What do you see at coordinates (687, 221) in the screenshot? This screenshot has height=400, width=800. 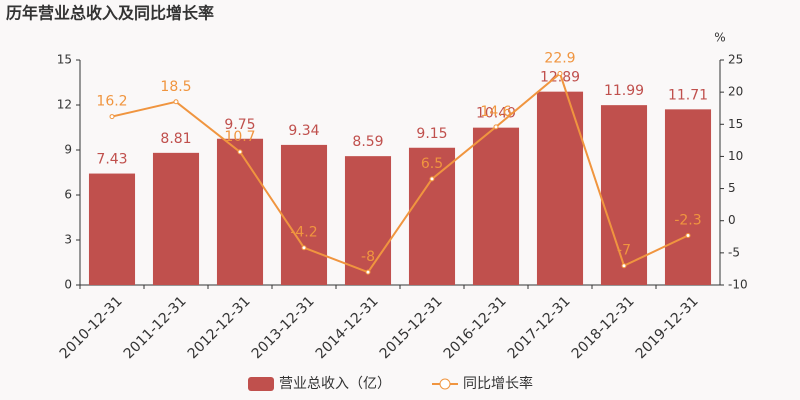 I see `line-value-label: -2.3` at bounding box center [687, 221].